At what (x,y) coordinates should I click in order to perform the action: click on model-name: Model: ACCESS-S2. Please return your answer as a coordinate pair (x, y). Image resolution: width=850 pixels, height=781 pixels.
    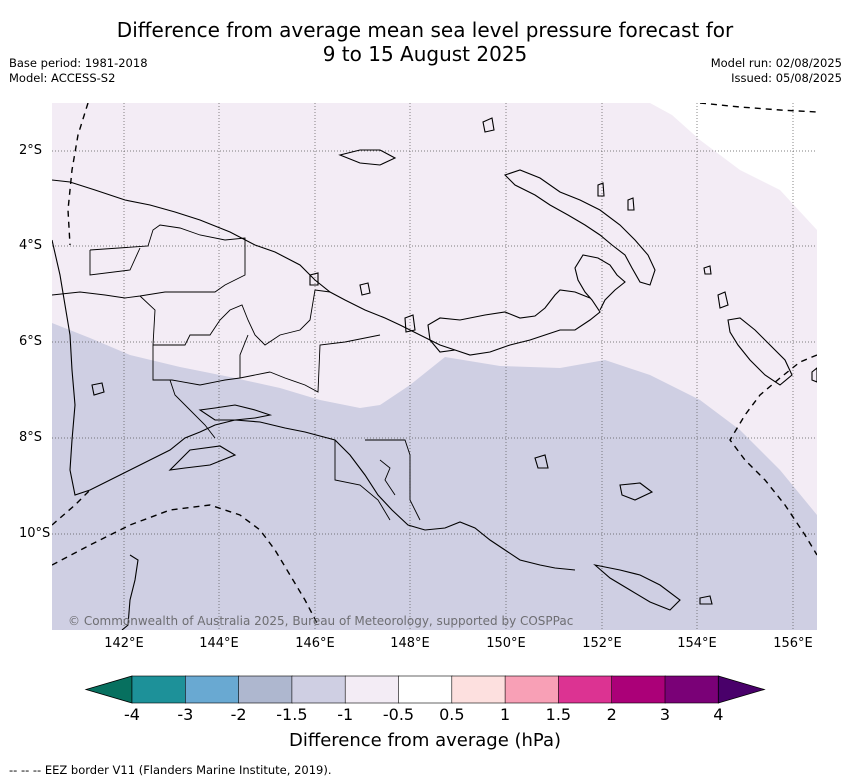
    Looking at the image, I should click on (62, 78).